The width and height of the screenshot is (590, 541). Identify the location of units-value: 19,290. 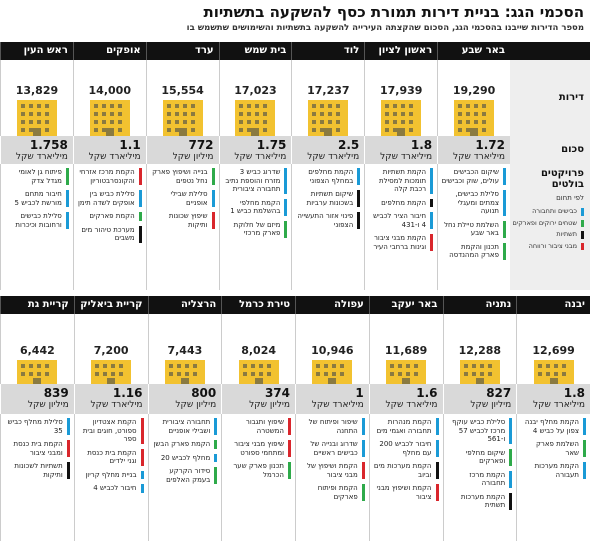
(474, 90).